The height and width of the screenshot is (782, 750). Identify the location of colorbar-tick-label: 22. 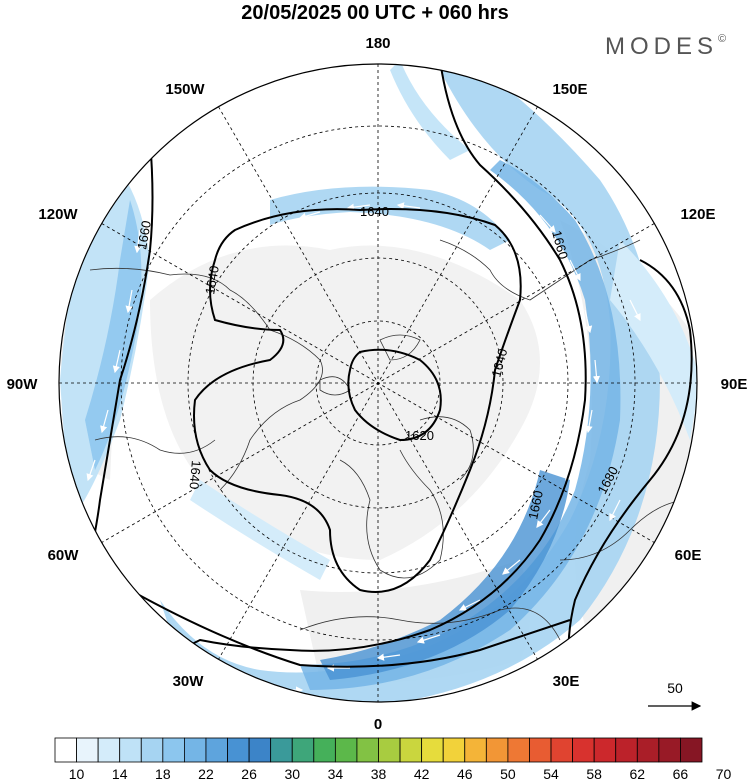
(206, 774).